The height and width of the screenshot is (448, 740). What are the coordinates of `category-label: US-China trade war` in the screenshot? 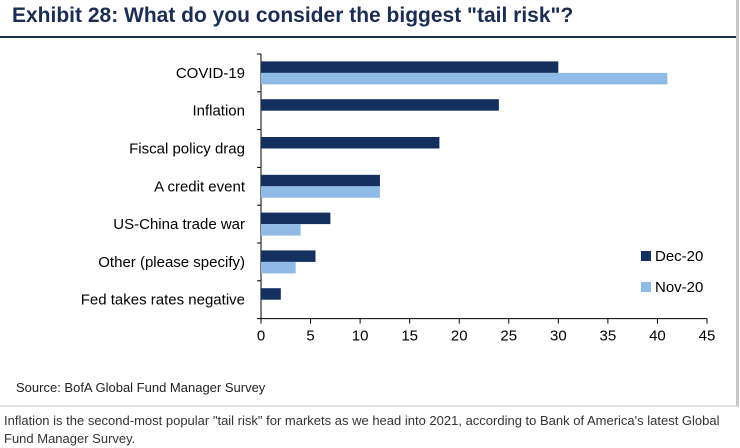 It's located at (179, 224).